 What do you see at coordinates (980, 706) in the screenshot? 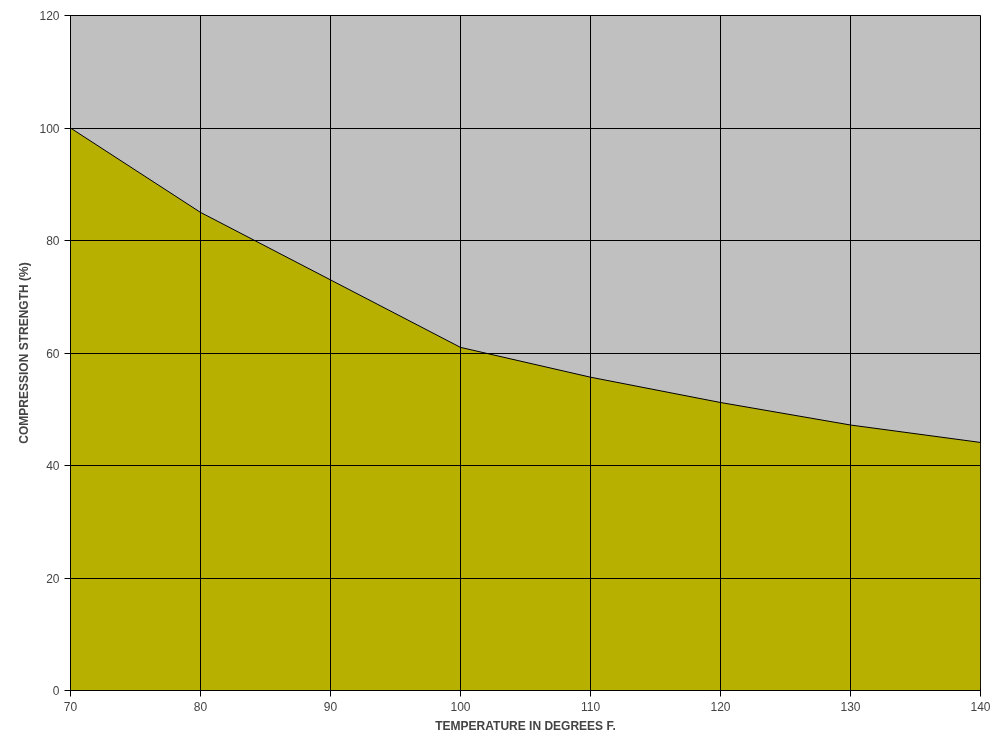
I see `x-tick-label: 140` at bounding box center [980, 706].